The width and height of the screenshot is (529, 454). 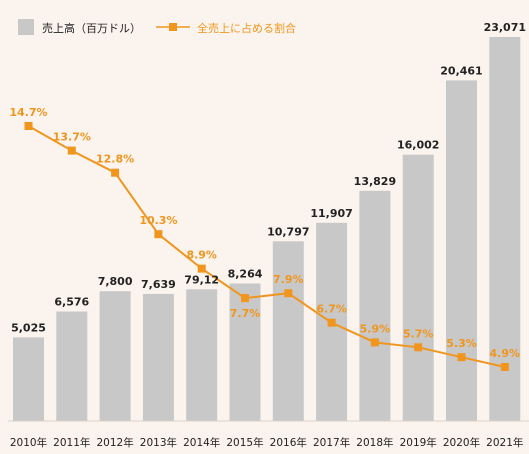 I want to click on line-value-label-8: 5.9%, so click(x=375, y=328).